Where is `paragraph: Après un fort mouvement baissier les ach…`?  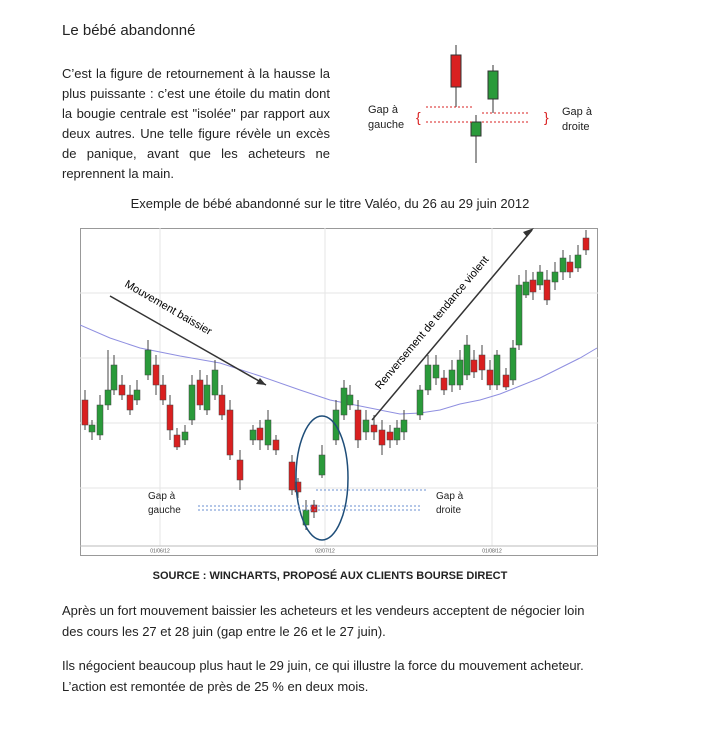 paragraph: Après un fort mouvement baissier les ach… is located at coordinates (323, 621).